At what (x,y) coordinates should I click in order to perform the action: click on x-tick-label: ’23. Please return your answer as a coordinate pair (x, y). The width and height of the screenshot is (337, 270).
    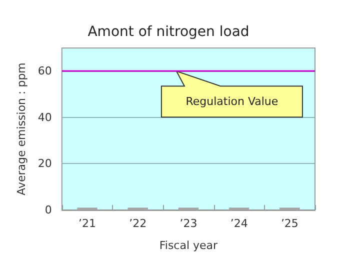
    Looking at the image, I should click on (189, 223).